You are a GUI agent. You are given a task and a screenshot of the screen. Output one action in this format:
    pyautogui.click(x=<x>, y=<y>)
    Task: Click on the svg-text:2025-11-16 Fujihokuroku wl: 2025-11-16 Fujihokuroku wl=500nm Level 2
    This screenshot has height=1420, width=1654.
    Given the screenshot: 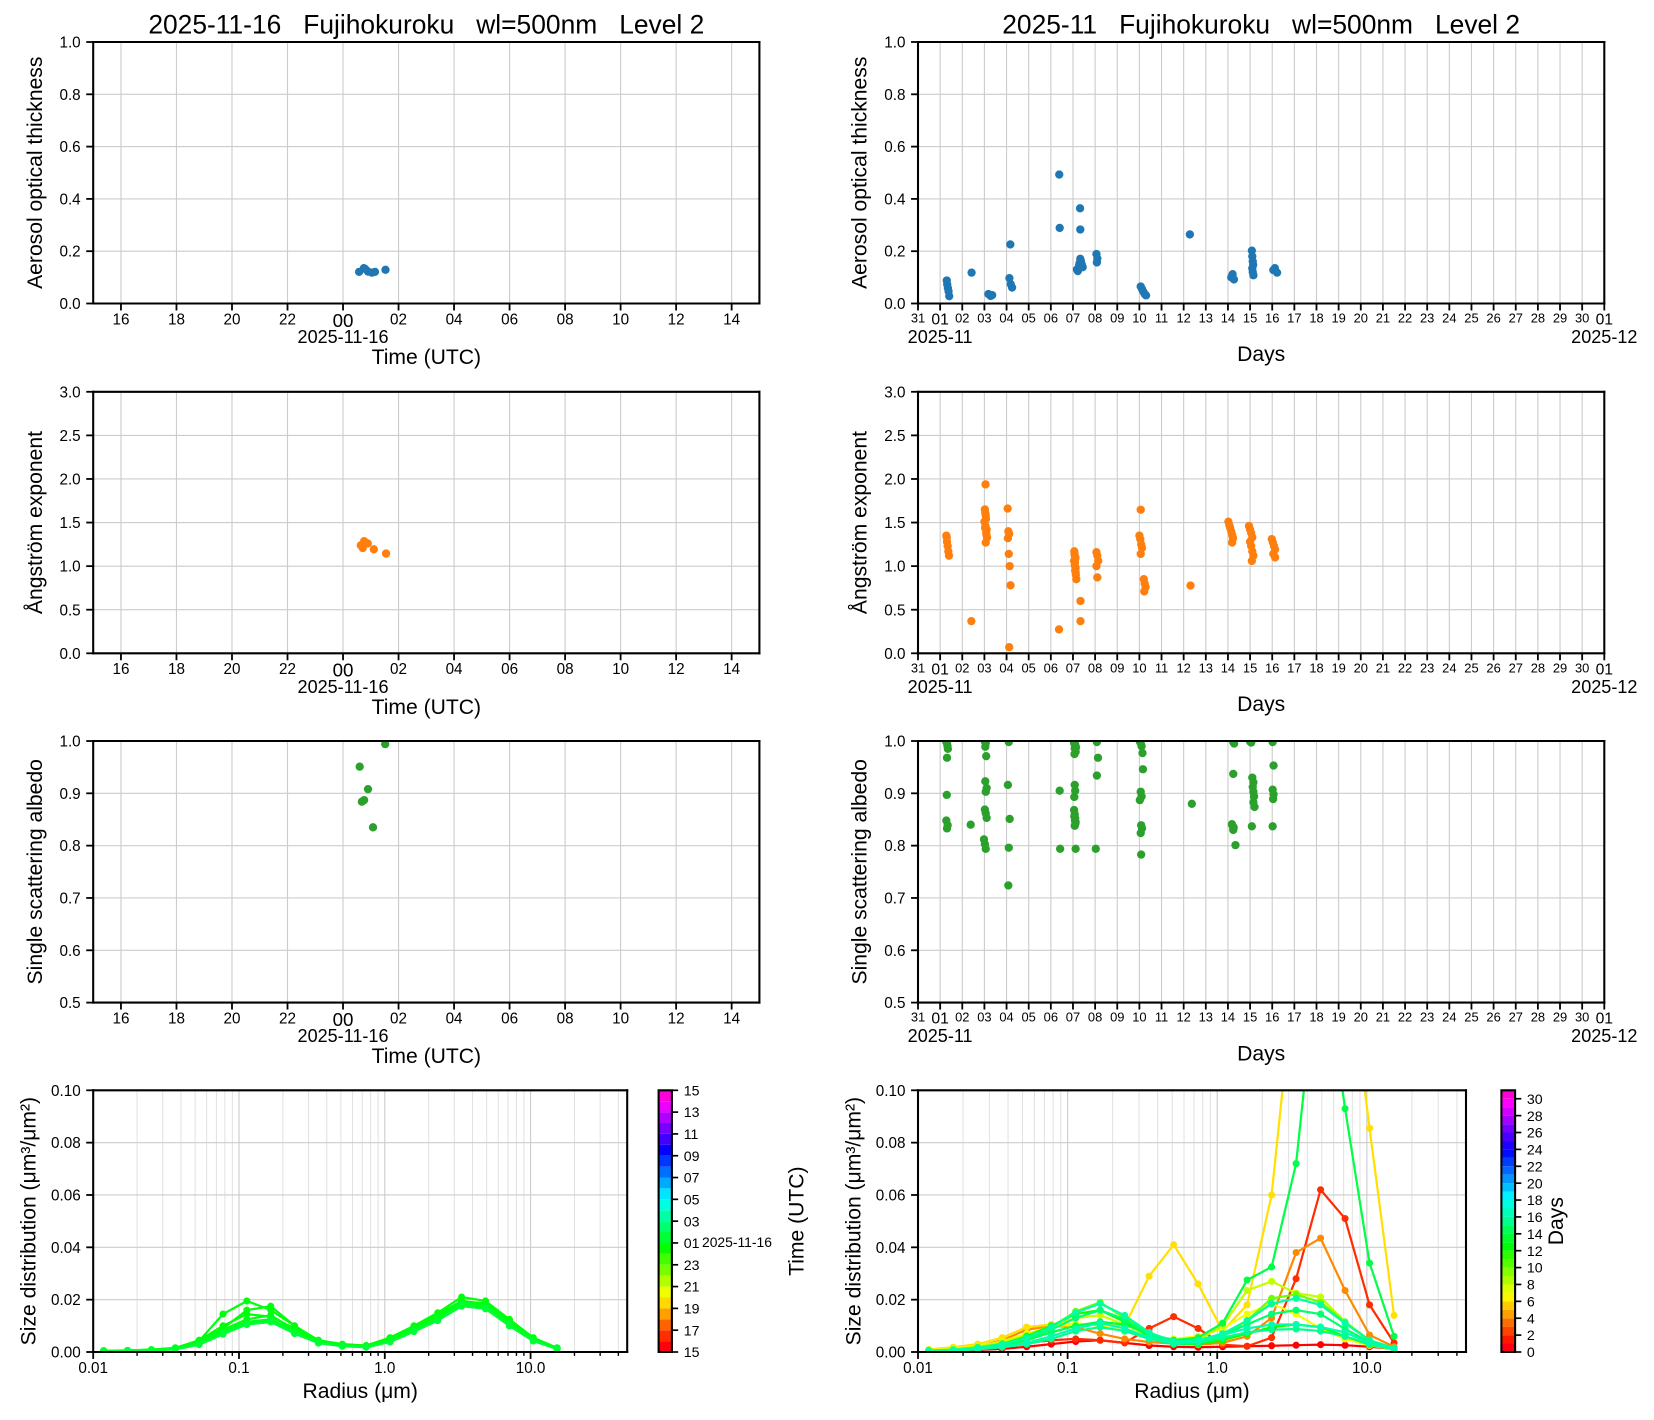 What is the action you would take?
    pyautogui.click(x=426, y=25)
    